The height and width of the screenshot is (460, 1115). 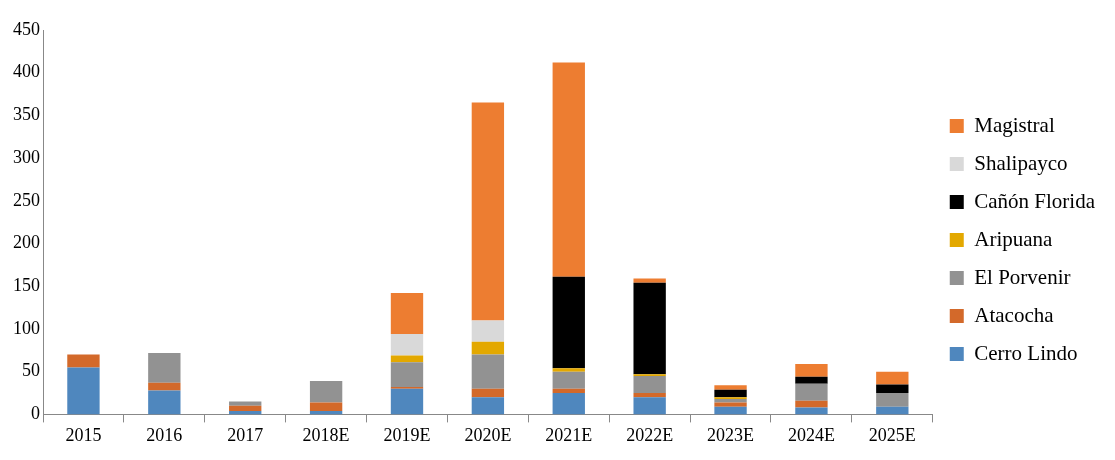 What do you see at coordinates (31, 370) in the screenshot?
I see `y-tick-label: 50` at bounding box center [31, 370].